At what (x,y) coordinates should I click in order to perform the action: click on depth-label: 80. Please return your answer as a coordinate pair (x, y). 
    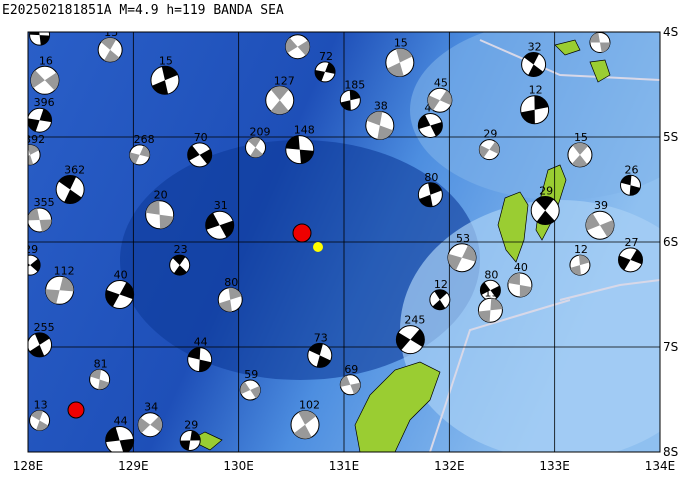
    Looking at the image, I should click on (491, 274).